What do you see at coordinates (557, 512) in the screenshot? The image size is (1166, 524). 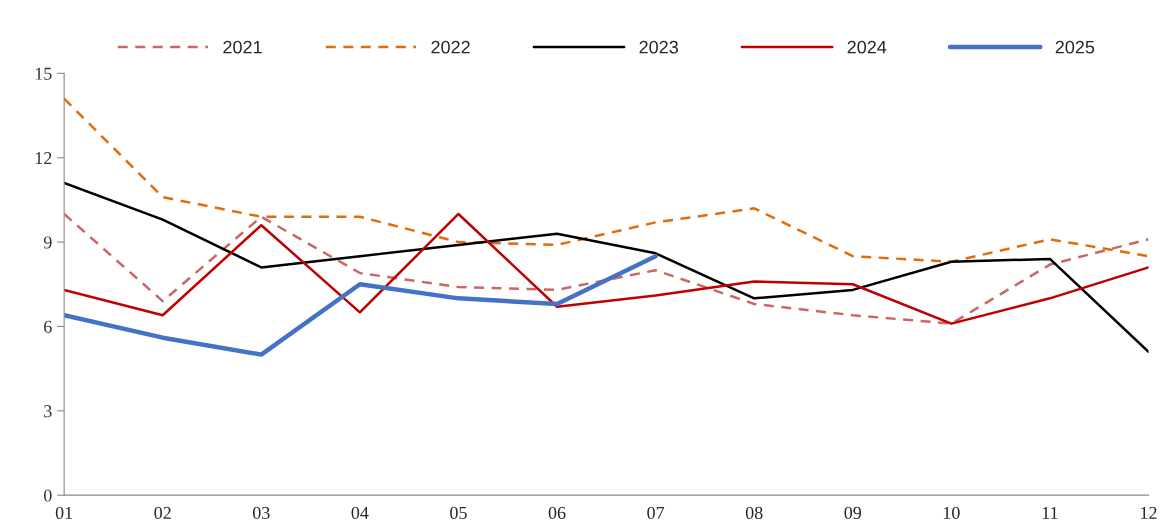 I see `x-tick-label: 06` at bounding box center [557, 512].